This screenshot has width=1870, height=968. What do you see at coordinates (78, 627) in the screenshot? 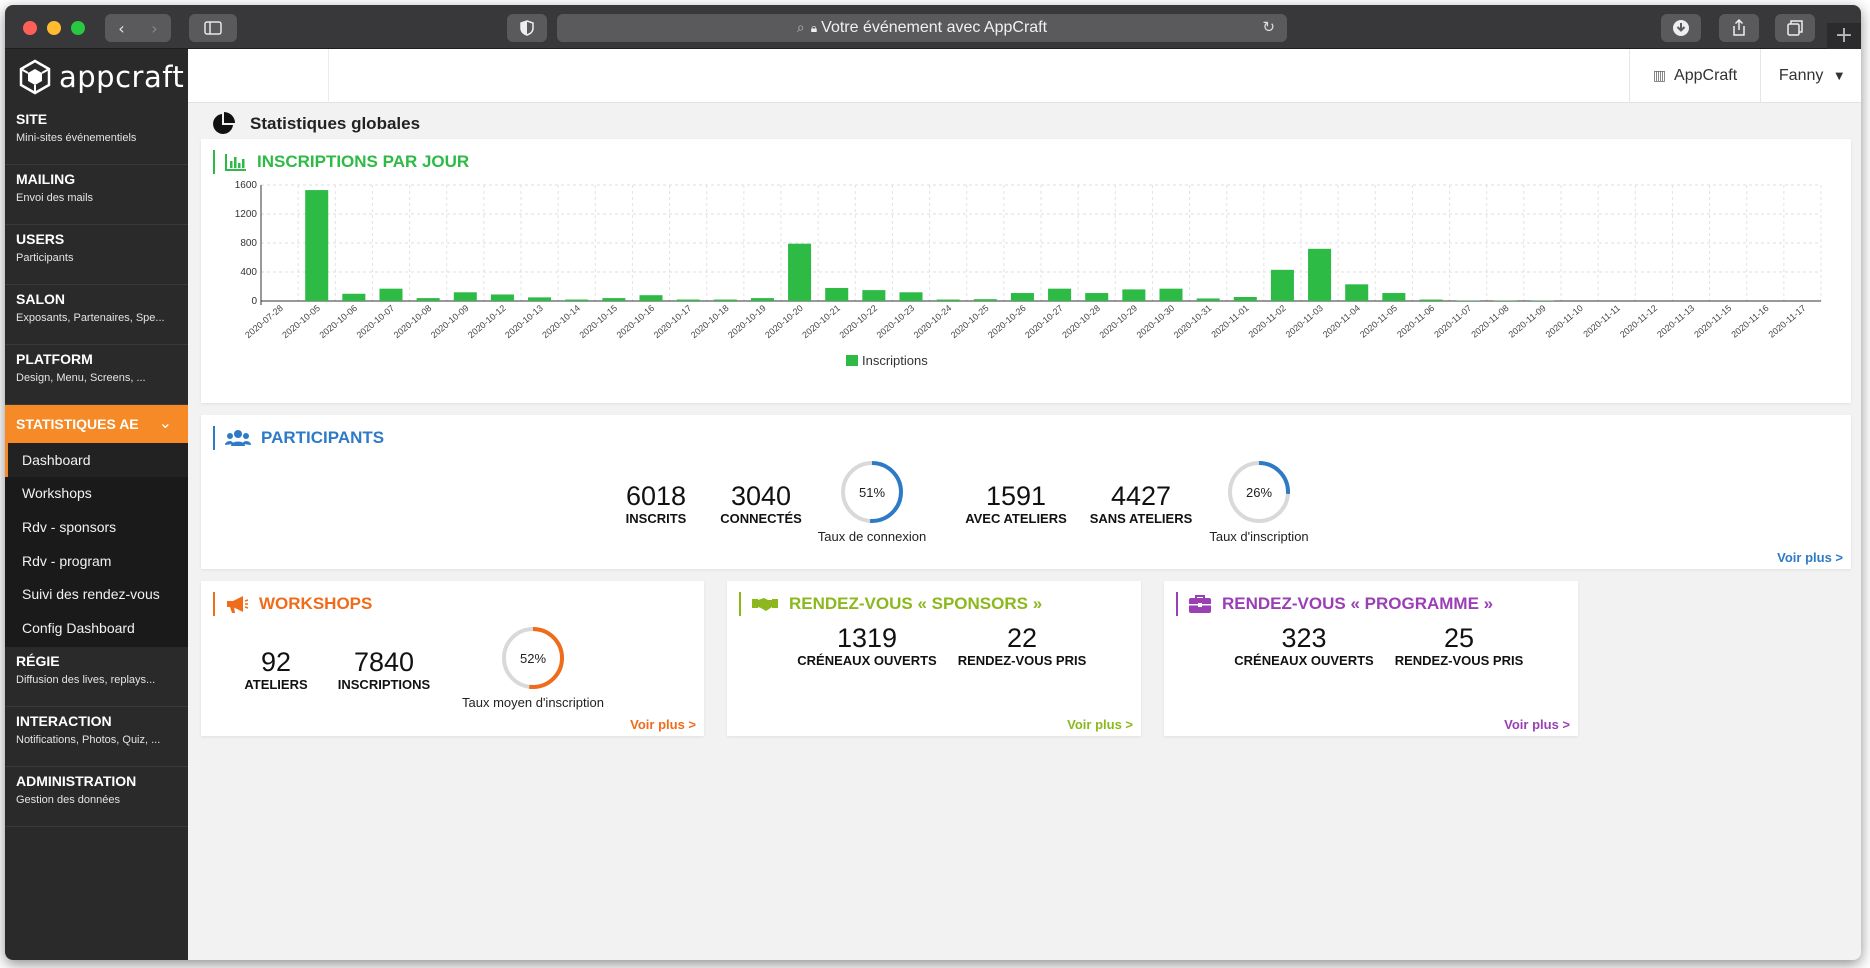
I see `submenu-item-config-dashboard: Config Dashboard` at bounding box center [78, 627].